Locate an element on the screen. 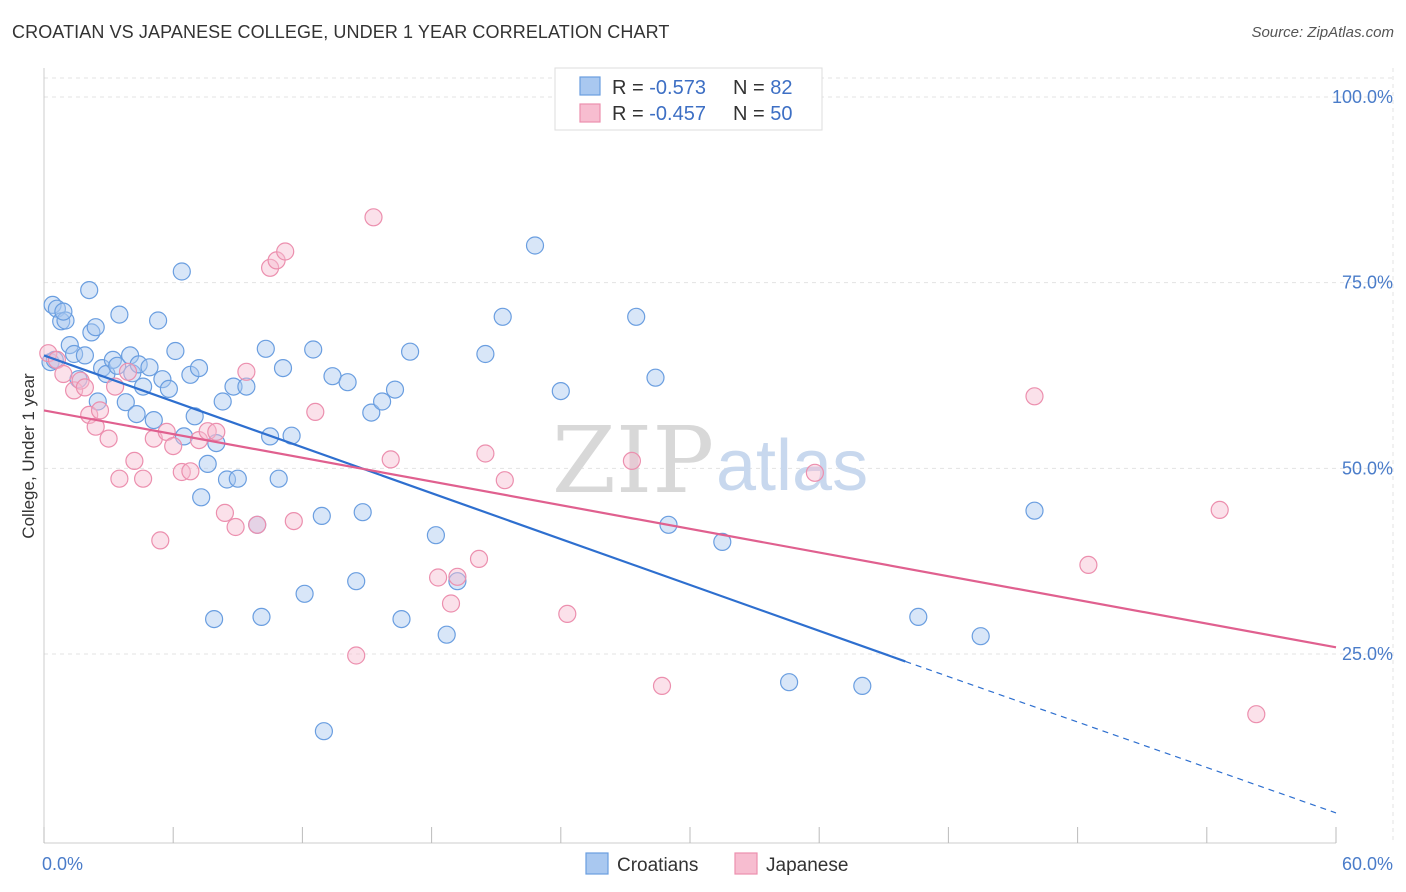  legend-n-croatians: N = 82 is located at coordinates (763, 88).